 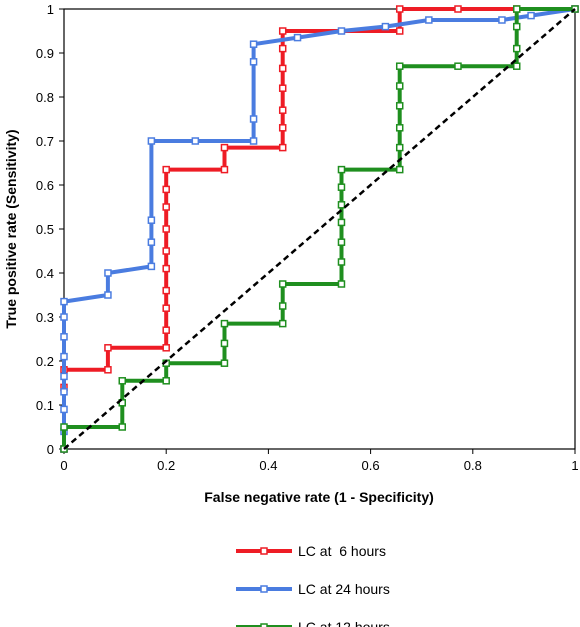 I want to click on y-tick-label: 0.6, so click(x=45, y=185).